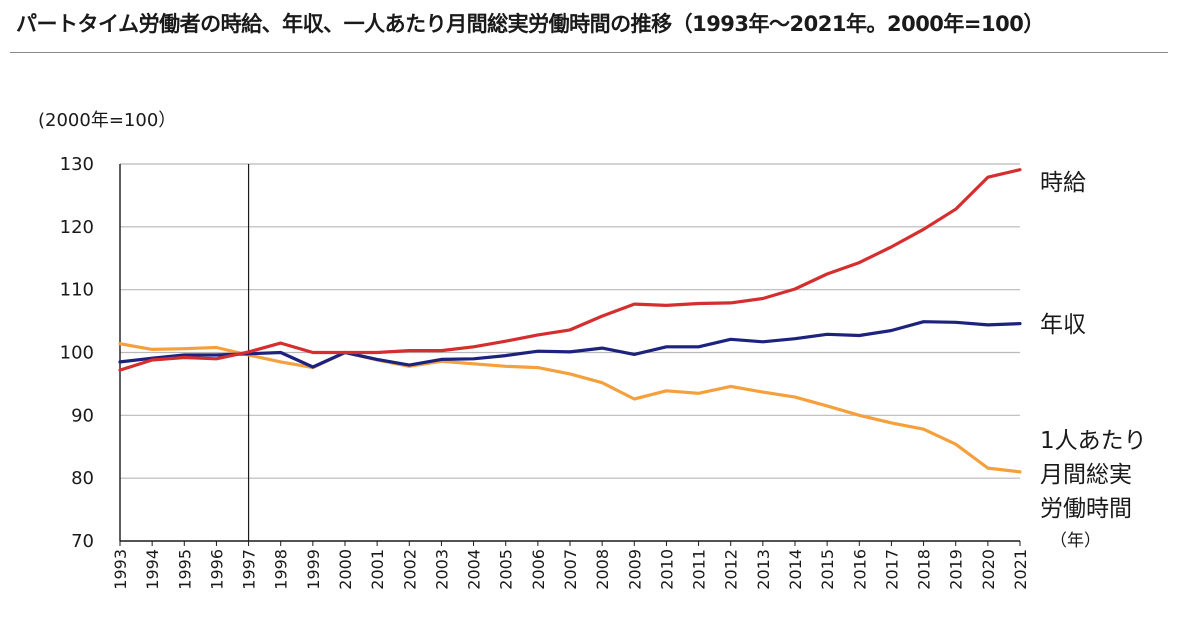  What do you see at coordinates (1093, 441) in the screenshot?
I see `series-label-hours-line1: 1人あたり` at bounding box center [1093, 441].